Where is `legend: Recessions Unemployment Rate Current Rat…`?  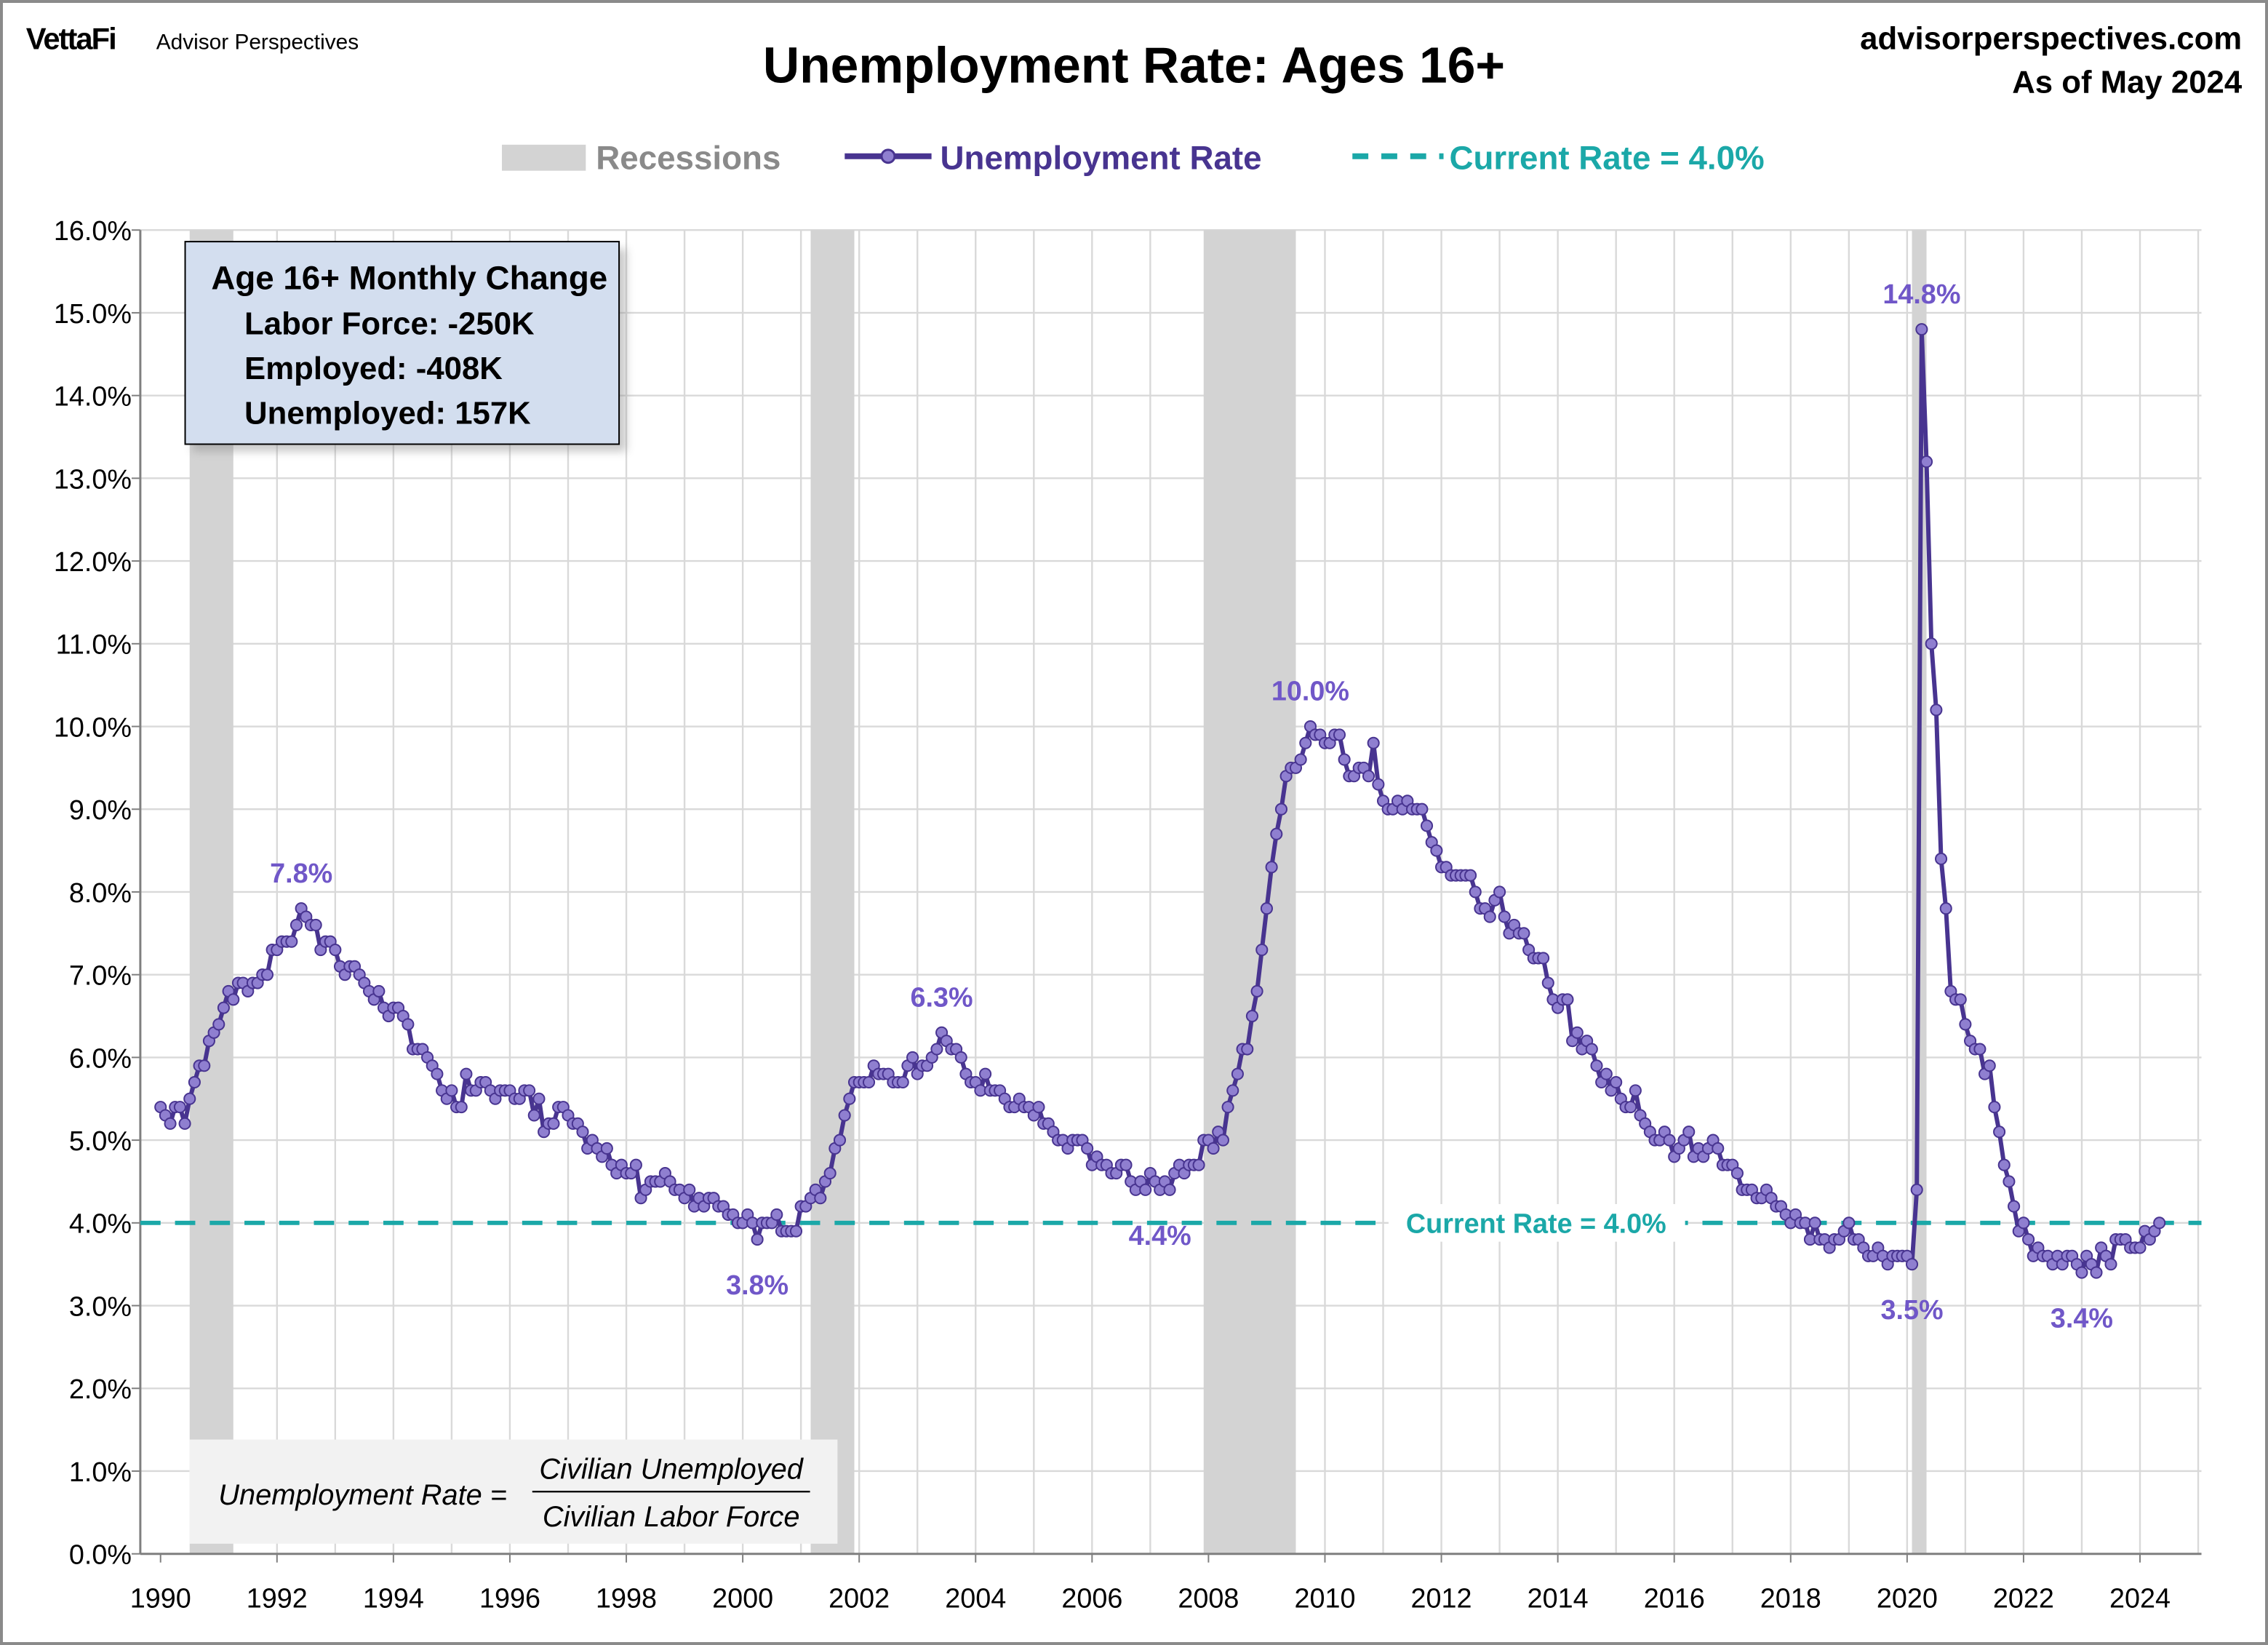 legend: Recessions Unemployment Rate Current Rat… is located at coordinates (1133, 158).